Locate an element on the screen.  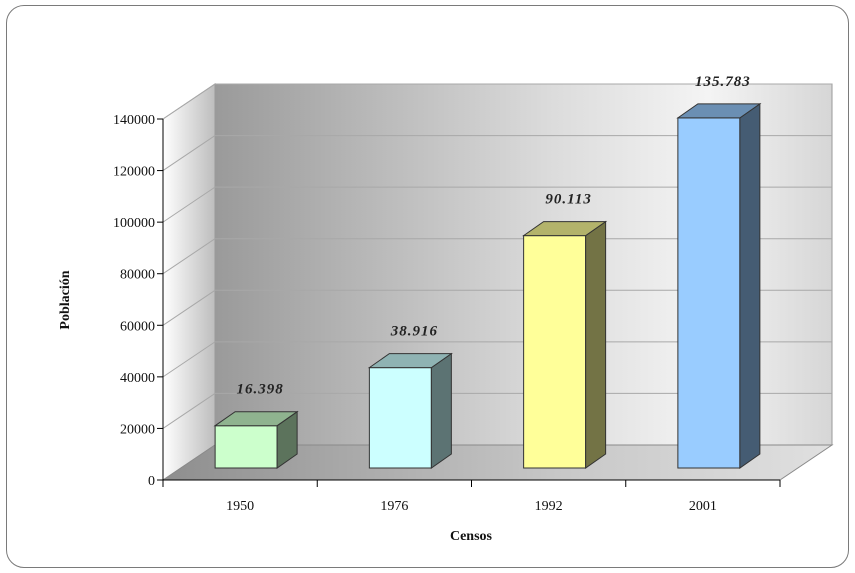
y-tick-label: 20000 is located at coordinates (137, 429).